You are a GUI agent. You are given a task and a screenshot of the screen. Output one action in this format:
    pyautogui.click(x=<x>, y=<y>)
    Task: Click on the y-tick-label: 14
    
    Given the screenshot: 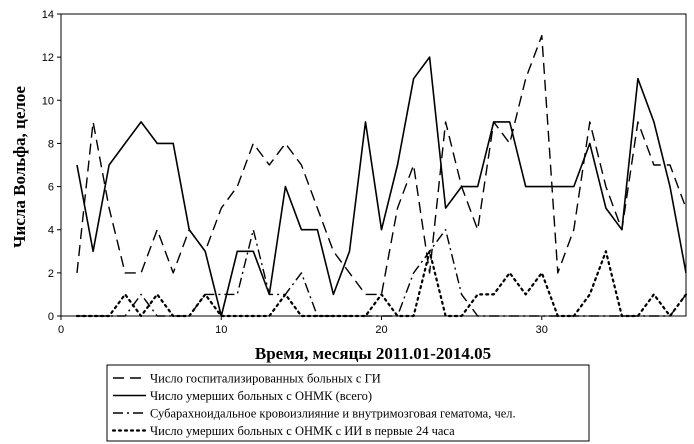 What is the action you would take?
    pyautogui.click(x=48, y=15)
    